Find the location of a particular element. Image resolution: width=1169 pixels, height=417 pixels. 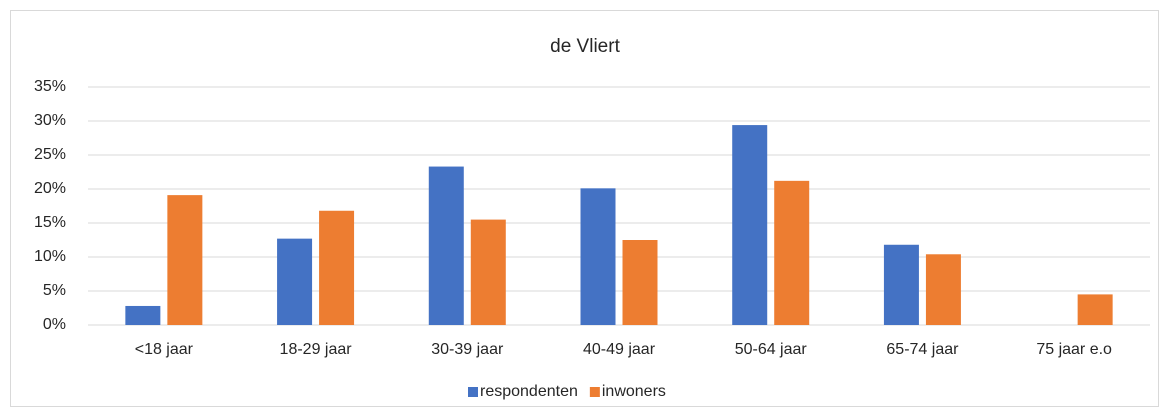

y-tick-label: 5% is located at coordinates (54, 290).